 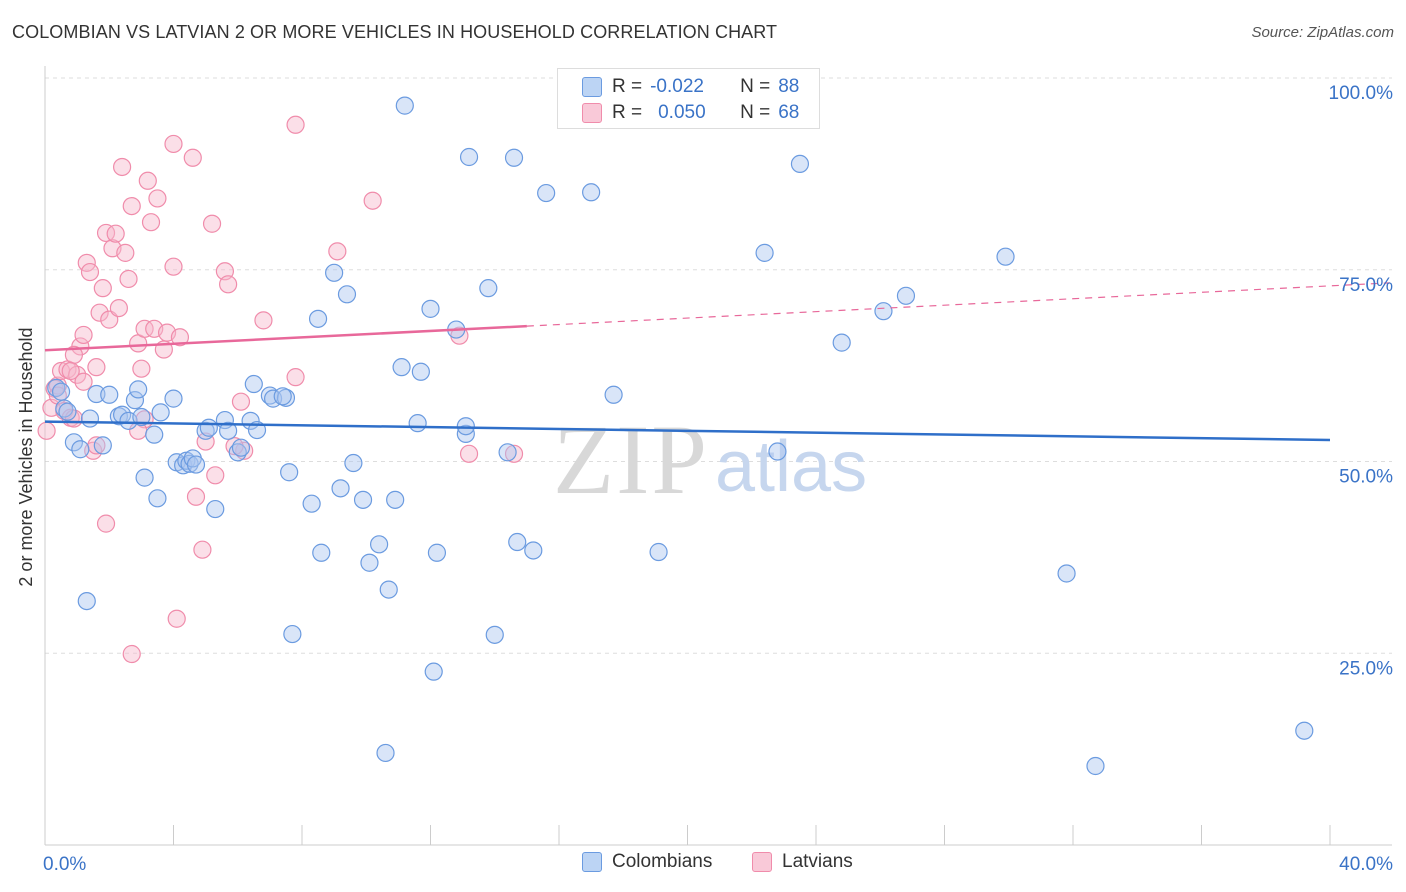 I want to click on stat-row-colombians: R = -0.022 N = 88, so click(x=690, y=87).